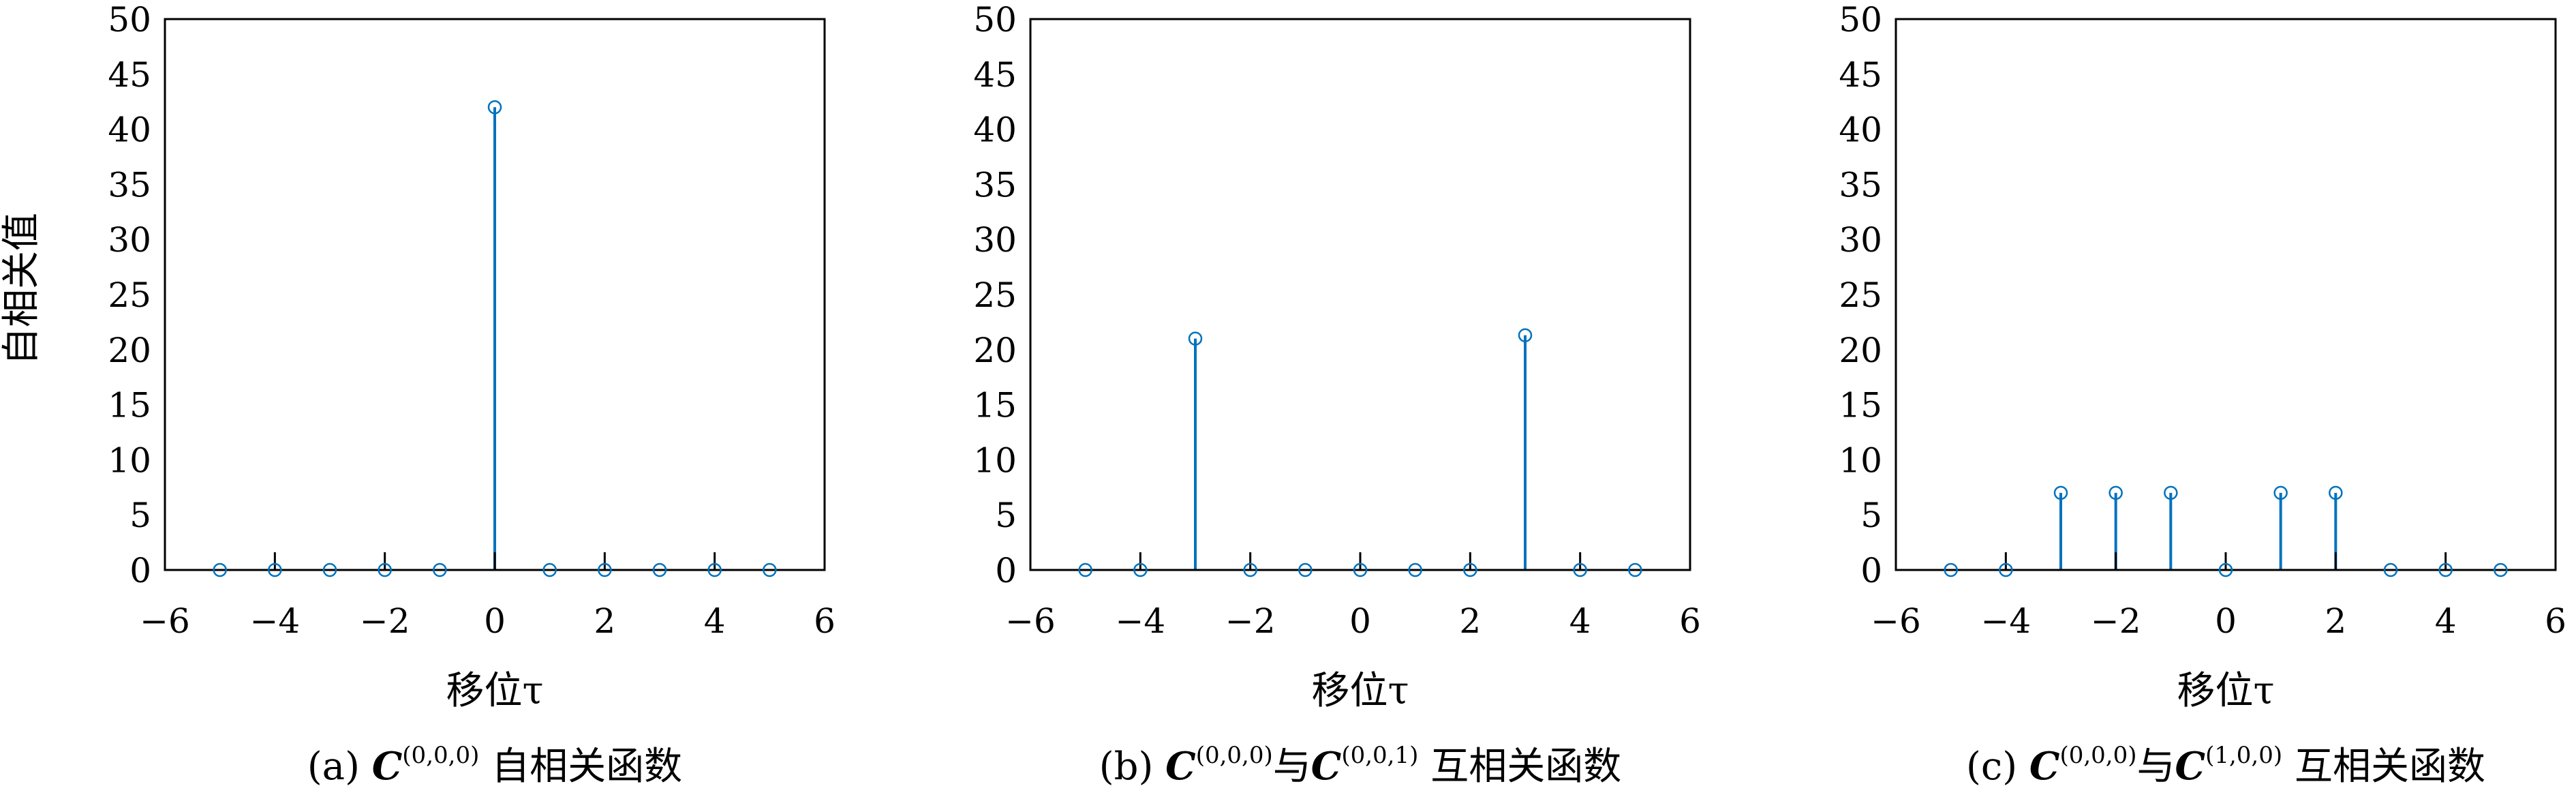 This screenshot has width=2576, height=797. I want to click on caption-prefix: (a), so click(339, 767).